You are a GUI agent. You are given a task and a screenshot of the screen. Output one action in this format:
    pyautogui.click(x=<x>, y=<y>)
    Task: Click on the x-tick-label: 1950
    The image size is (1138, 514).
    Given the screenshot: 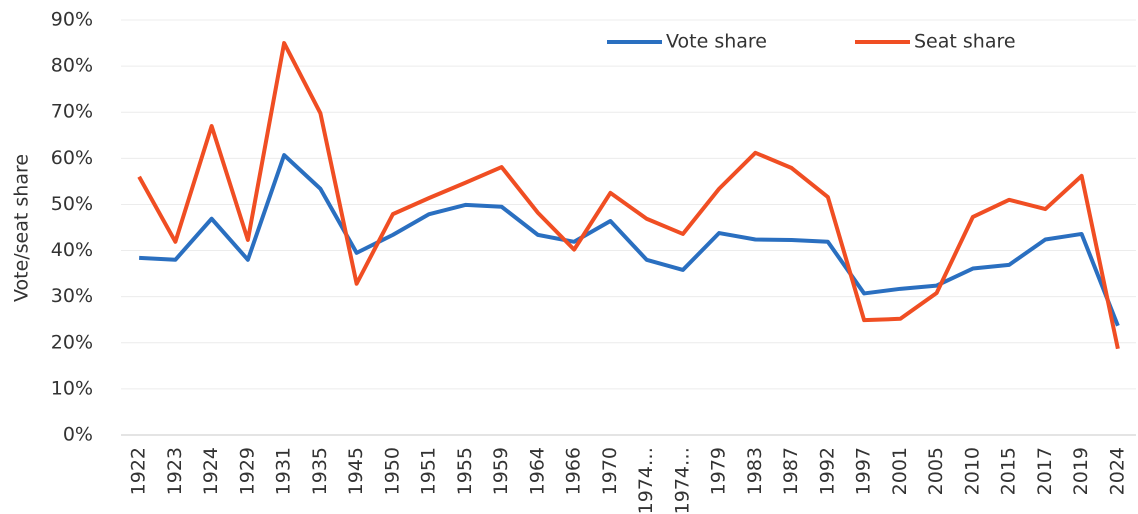 What is the action you would take?
    pyautogui.click(x=392, y=471)
    